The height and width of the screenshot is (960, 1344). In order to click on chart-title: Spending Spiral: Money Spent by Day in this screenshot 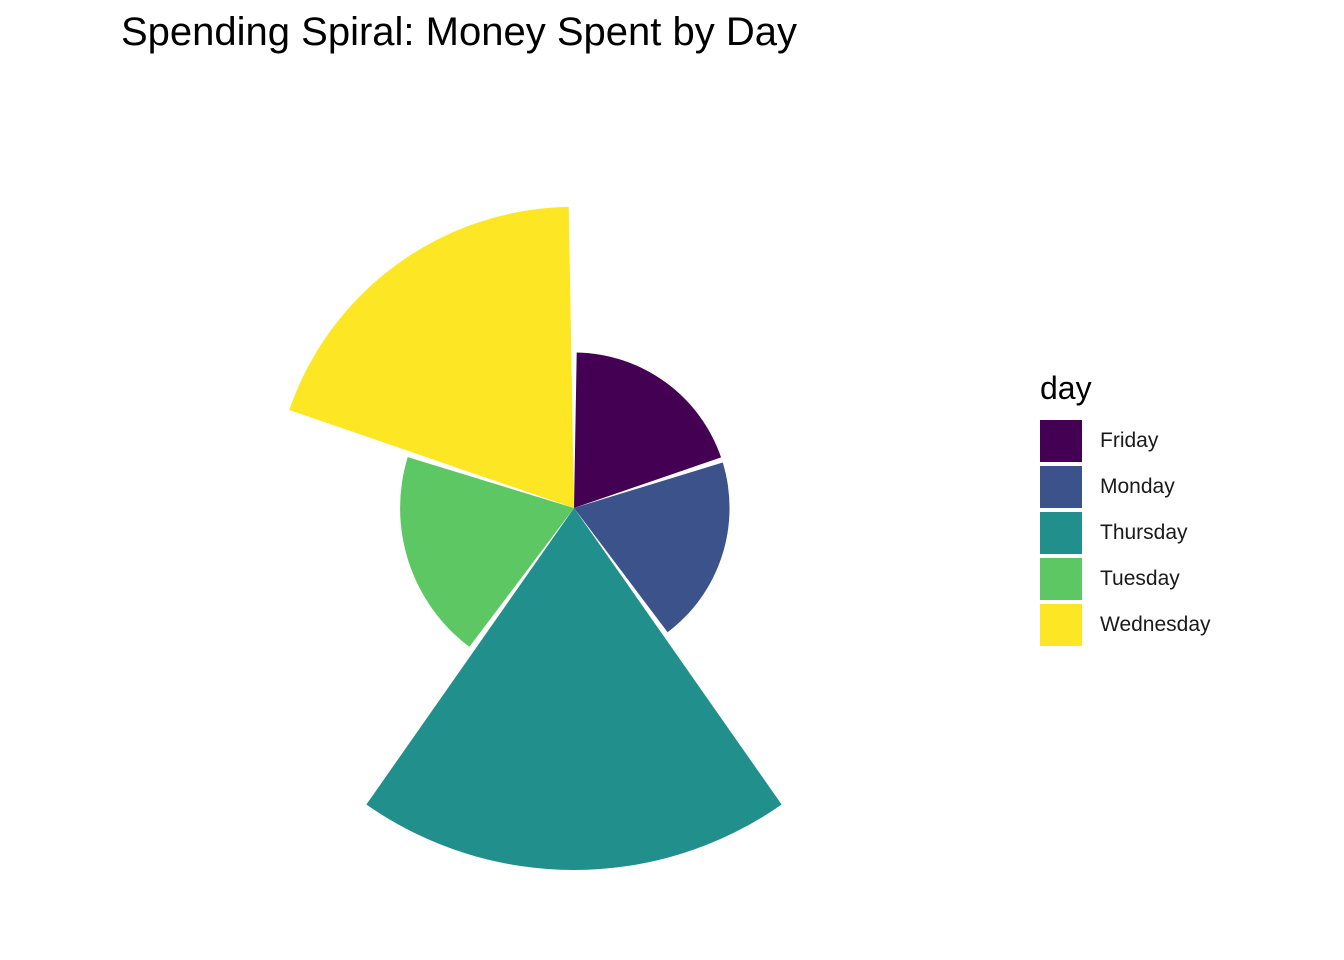, I will do `click(459, 32)`.